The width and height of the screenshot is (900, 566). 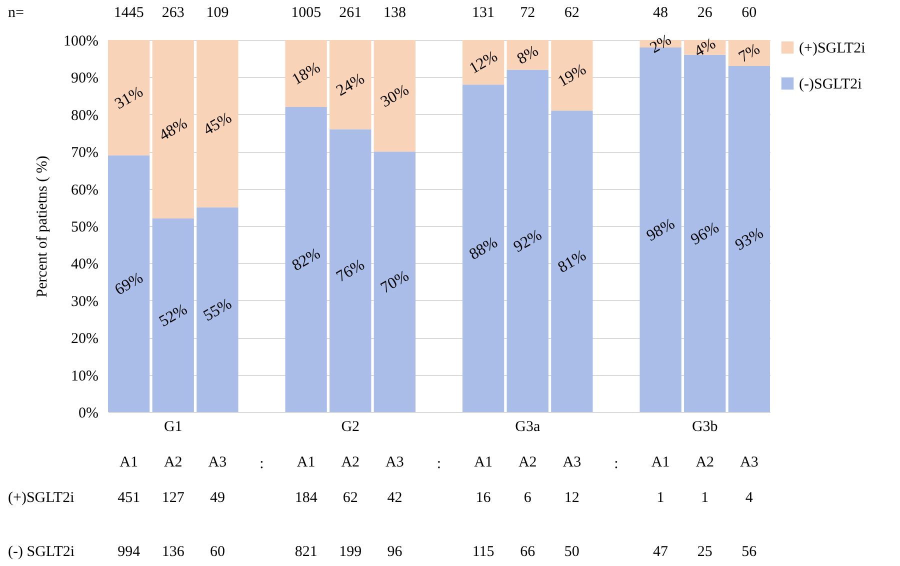 I want to click on data-label: 52%, so click(x=173, y=315).